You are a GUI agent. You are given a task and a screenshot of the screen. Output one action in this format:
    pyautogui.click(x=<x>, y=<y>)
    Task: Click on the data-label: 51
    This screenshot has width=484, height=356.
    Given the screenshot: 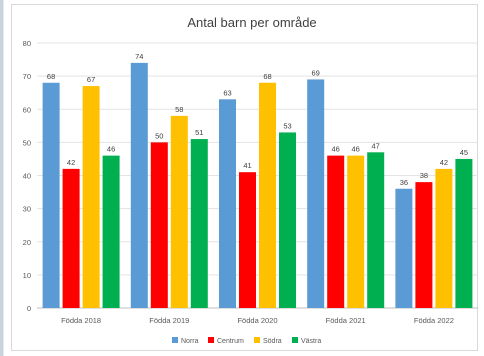 What is the action you would take?
    pyautogui.click(x=199, y=132)
    